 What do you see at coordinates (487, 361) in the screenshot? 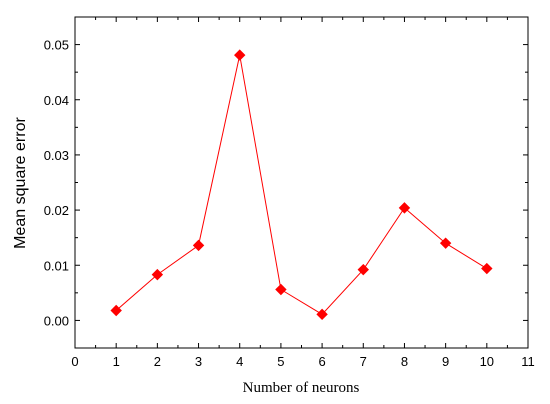
I see `x-tick-label: 10` at bounding box center [487, 361].